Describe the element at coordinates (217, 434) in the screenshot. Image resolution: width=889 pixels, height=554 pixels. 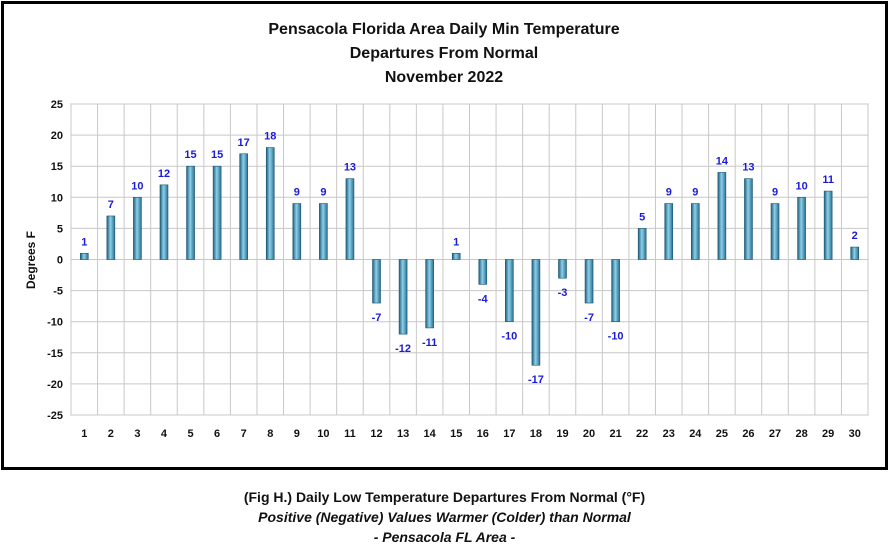
I see `x-tick-label: 6` at that location.